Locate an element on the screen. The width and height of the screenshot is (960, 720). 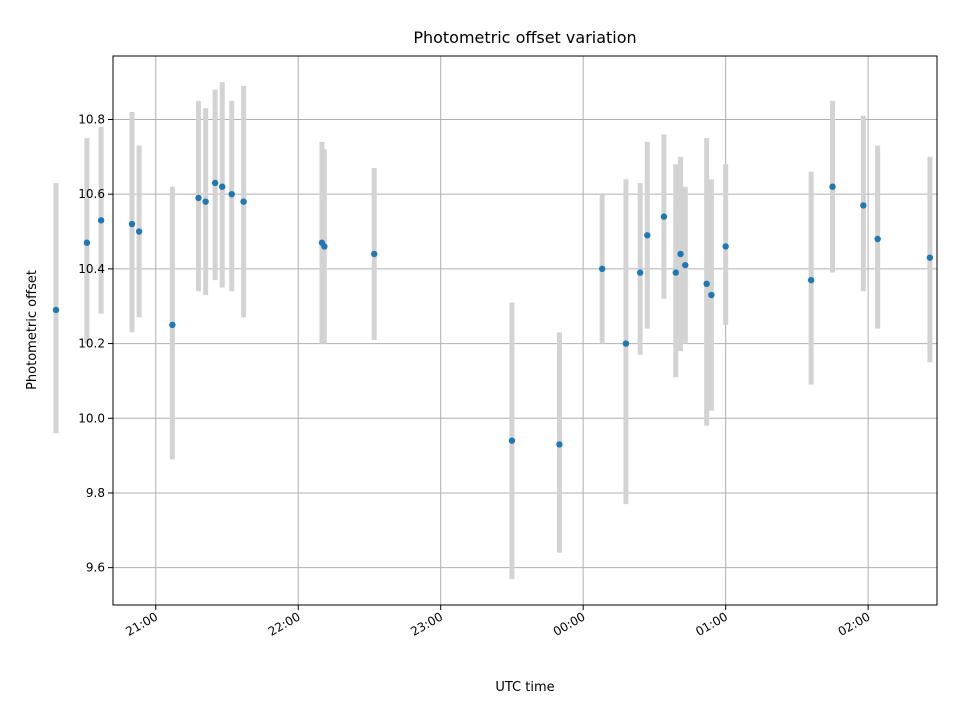
x-tick-label: 02:00 is located at coordinates (854, 623).